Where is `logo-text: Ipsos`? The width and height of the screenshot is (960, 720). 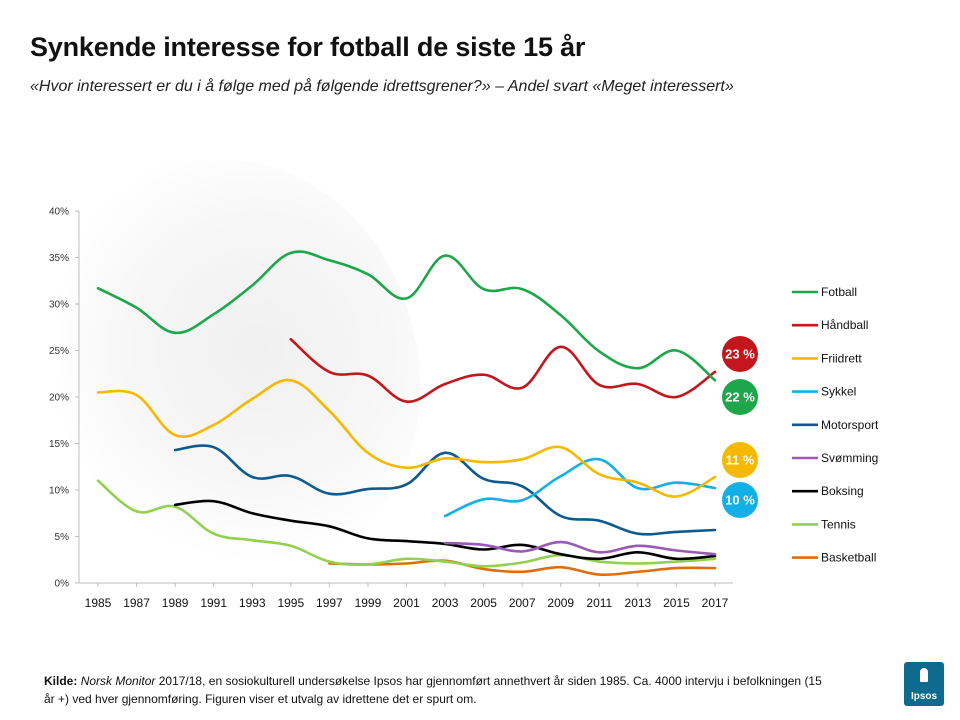 logo-text: Ipsos is located at coordinates (924, 696).